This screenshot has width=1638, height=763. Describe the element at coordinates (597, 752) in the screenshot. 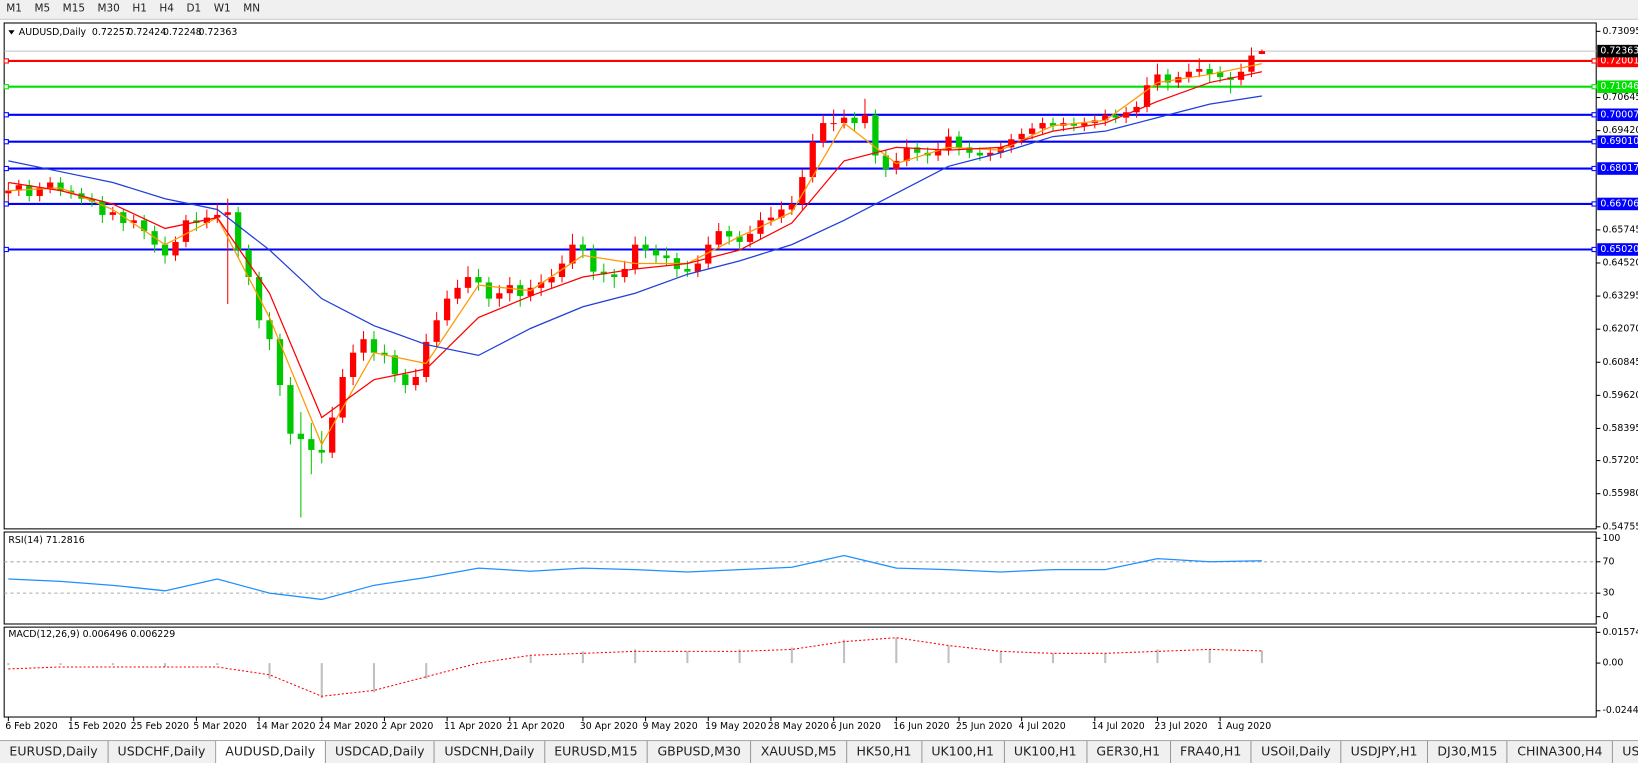

I see `chart-tab: EURUSD,M15` at that location.